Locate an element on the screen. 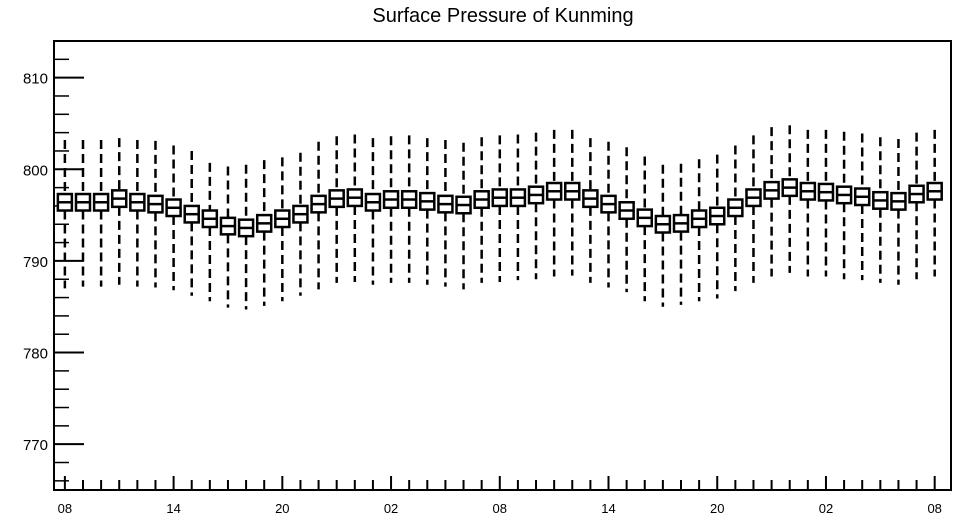 The width and height of the screenshot is (958, 520). y-tick-label: 790 is located at coordinates (35, 262).